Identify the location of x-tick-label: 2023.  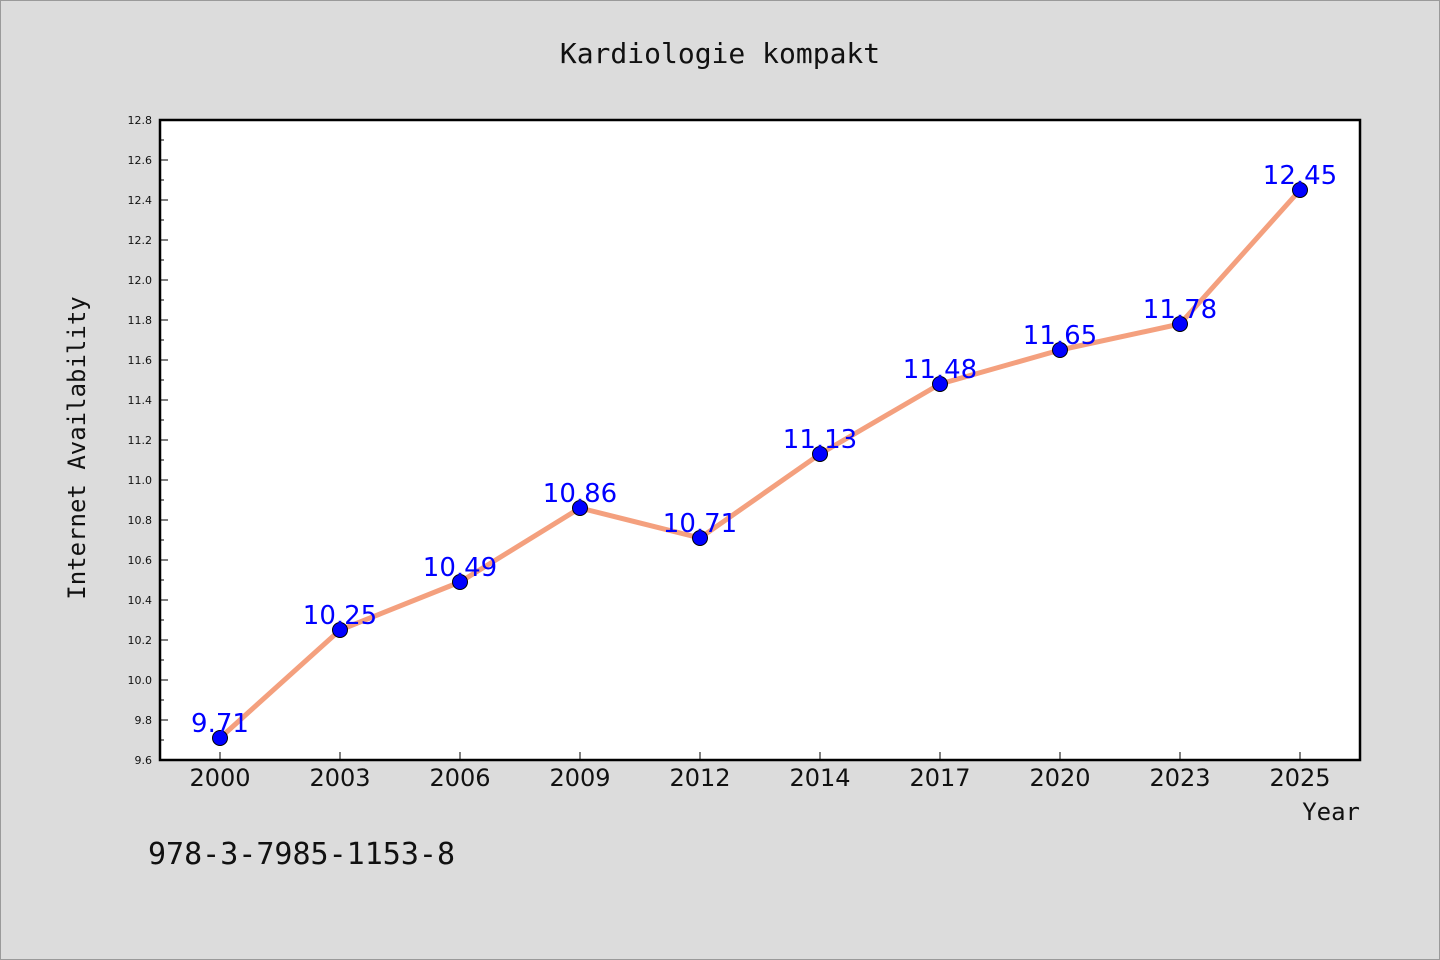
(1179, 778).